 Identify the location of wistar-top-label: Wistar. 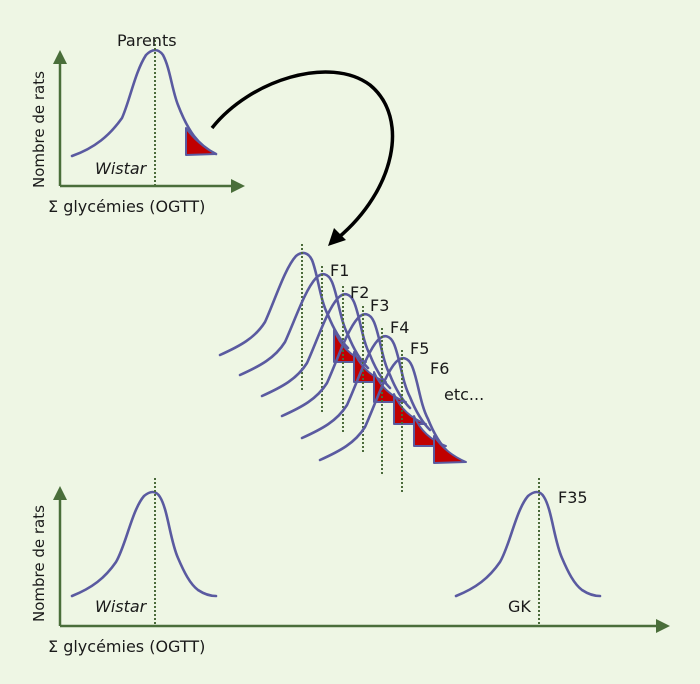
(121, 168).